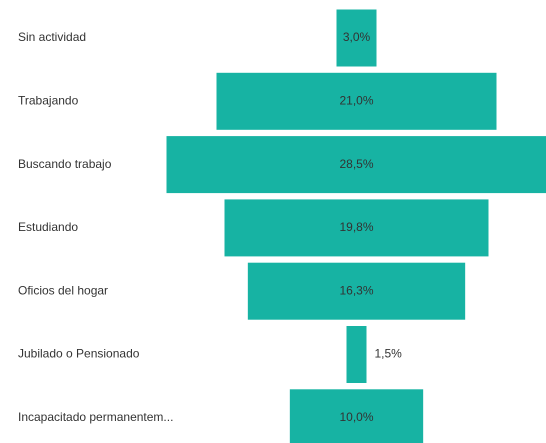 Image resolution: width=546 pixels, height=443 pixels. What do you see at coordinates (63, 290) in the screenshot?
I see `category-label: Oficios del hogar` at bounding box center [63, 290].